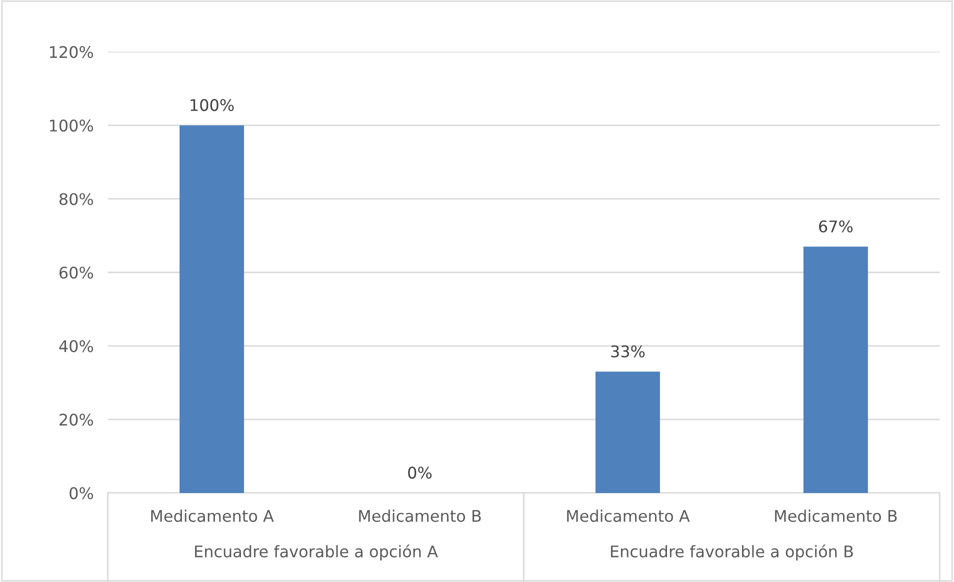  What do you see at coordinates (420, 472) in the screenshot?
I see `data-label: 0%` at bounding box center [420, 472].